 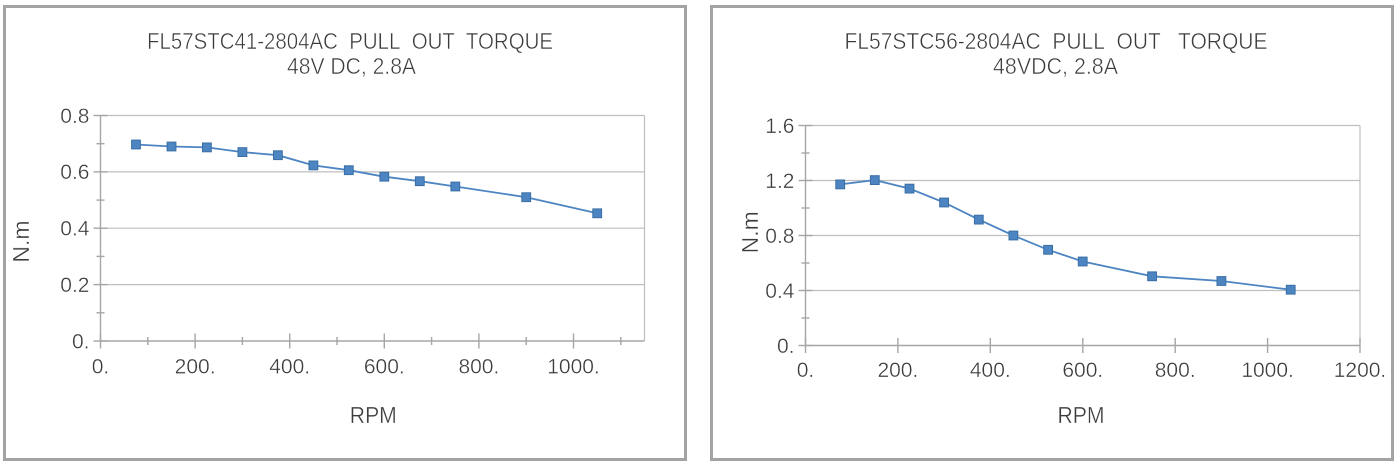 I want to click on svg-text:FL57STC56-2804AC PULL OUT: FL57STC56-2804AC PULL OUT TORQUE, so click(x=1056, y=41).